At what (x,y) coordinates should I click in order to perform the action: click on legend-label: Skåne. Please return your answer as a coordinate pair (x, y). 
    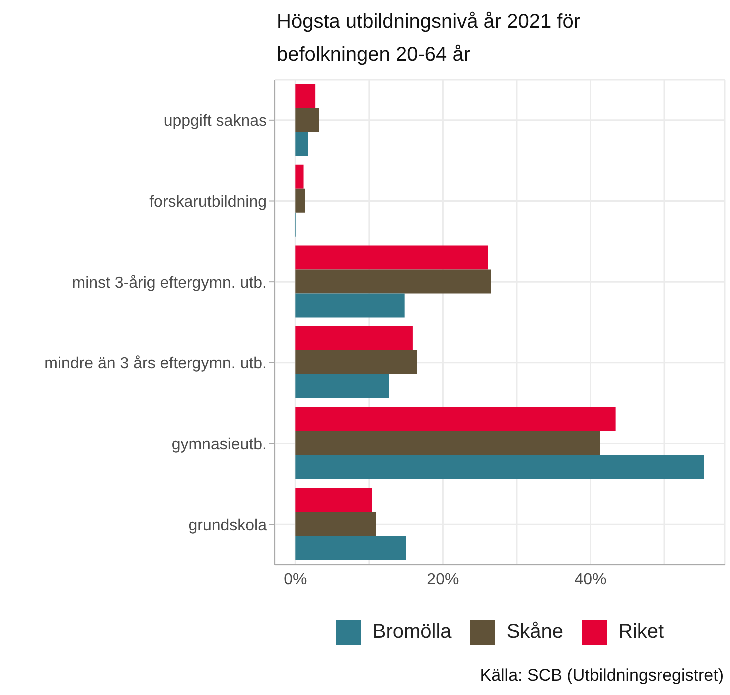
    Looking at the image, I should click on (535, 632).